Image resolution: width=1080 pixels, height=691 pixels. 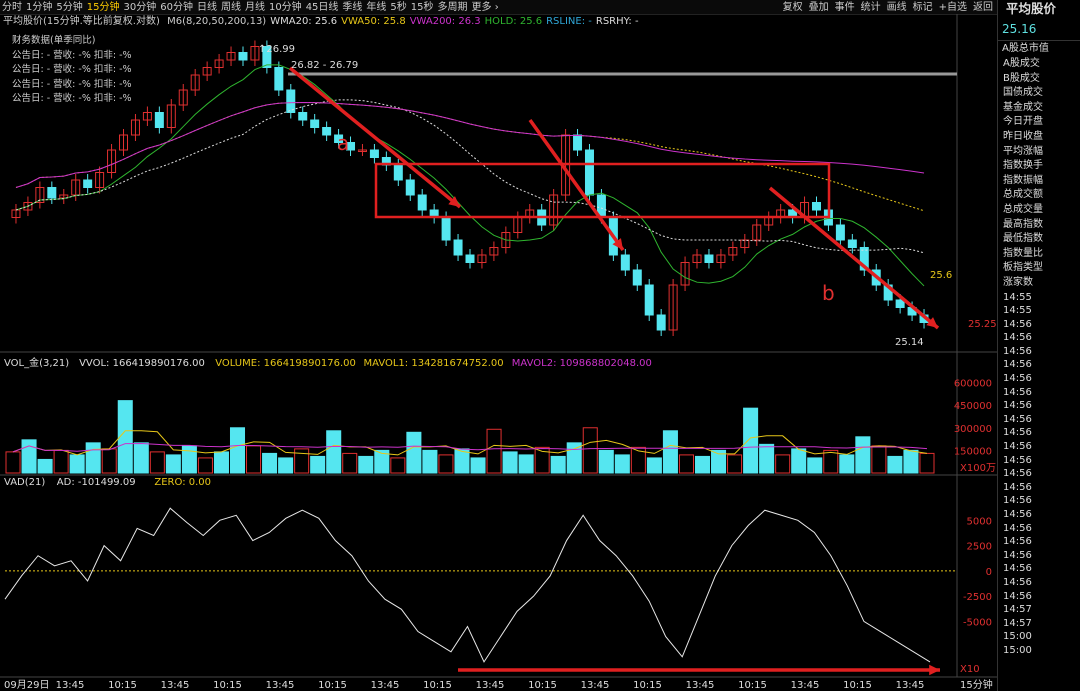 What do you see at coordinates (230, 7) in the screenshot?
I see `period-tab: 周线` at bounding box center [230, 7].